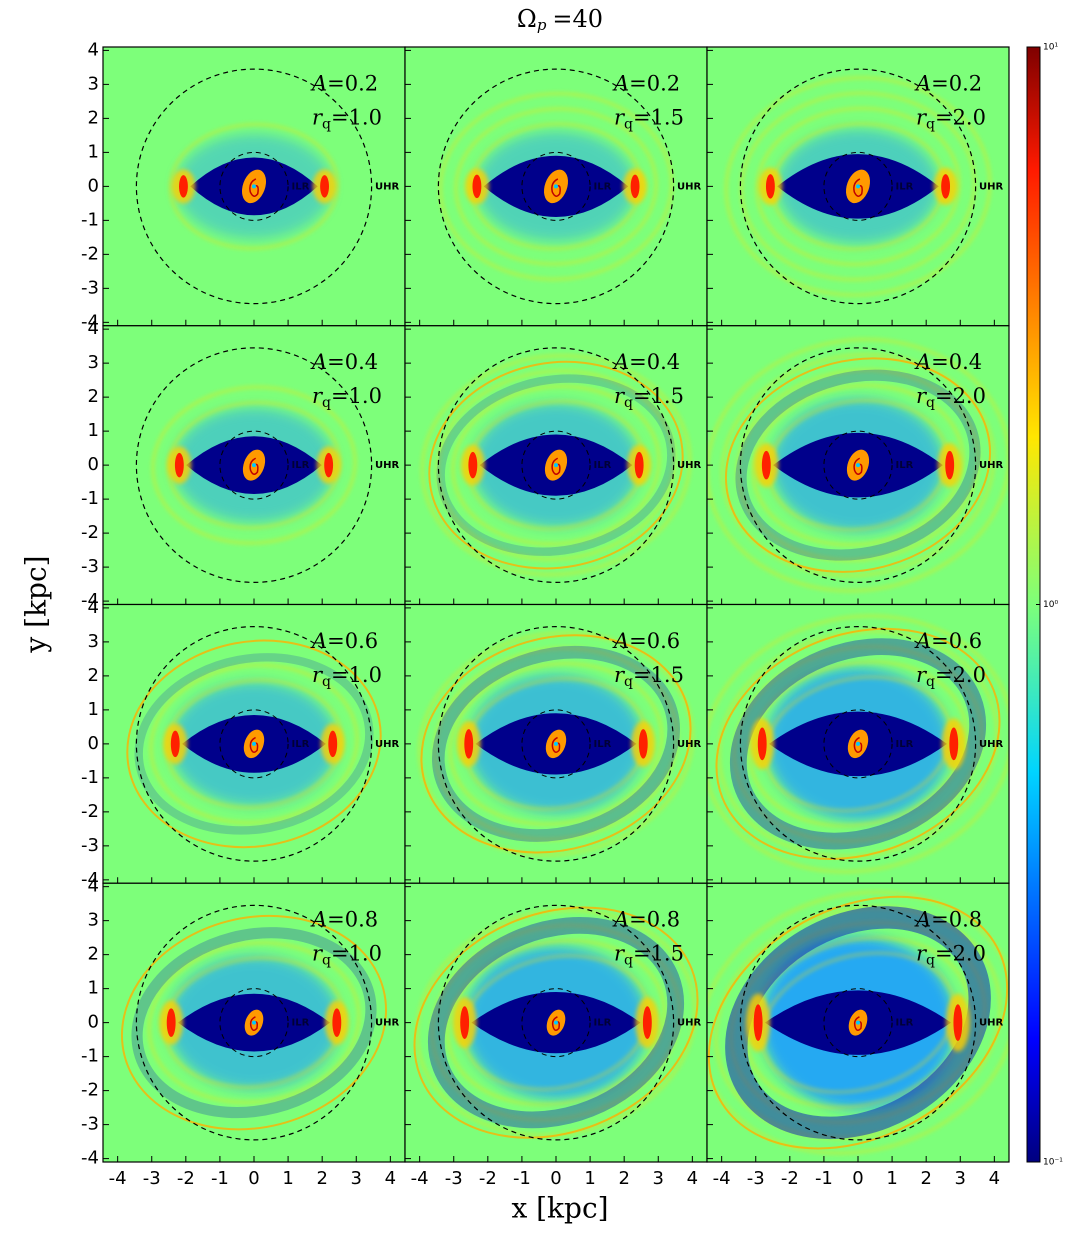 This screenshot has height=1236, width=1067. I want to click on y-tick-label: -1, so click(90, 498).